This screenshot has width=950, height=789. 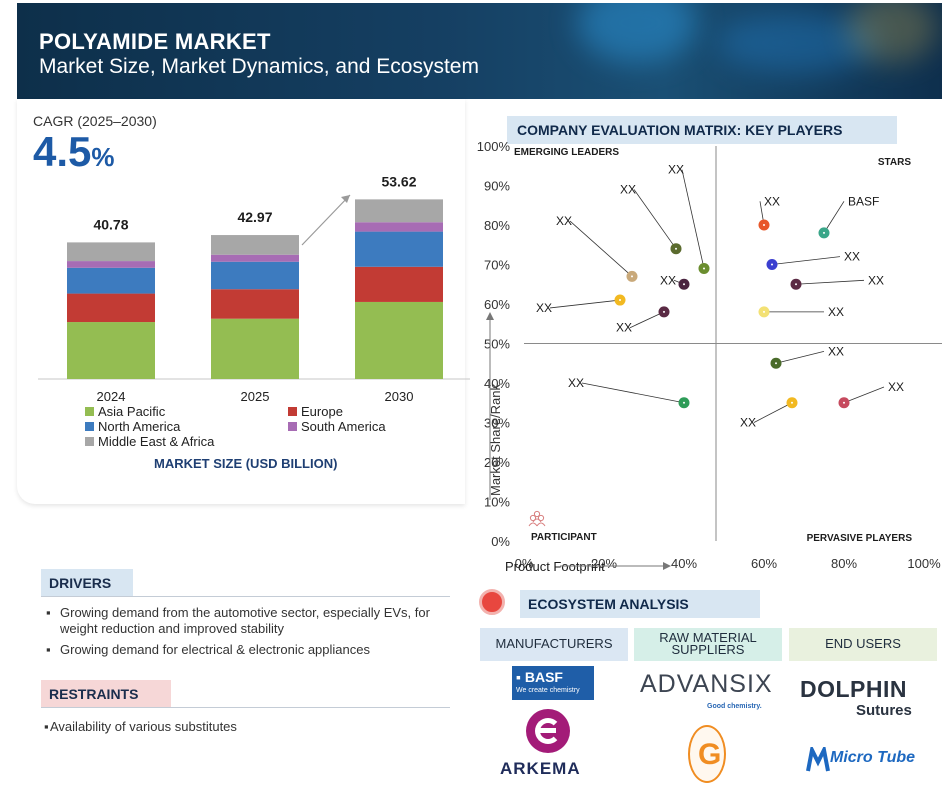 I want to click on advansix-tagline: Good chemistry., so click(x=734, y=706).